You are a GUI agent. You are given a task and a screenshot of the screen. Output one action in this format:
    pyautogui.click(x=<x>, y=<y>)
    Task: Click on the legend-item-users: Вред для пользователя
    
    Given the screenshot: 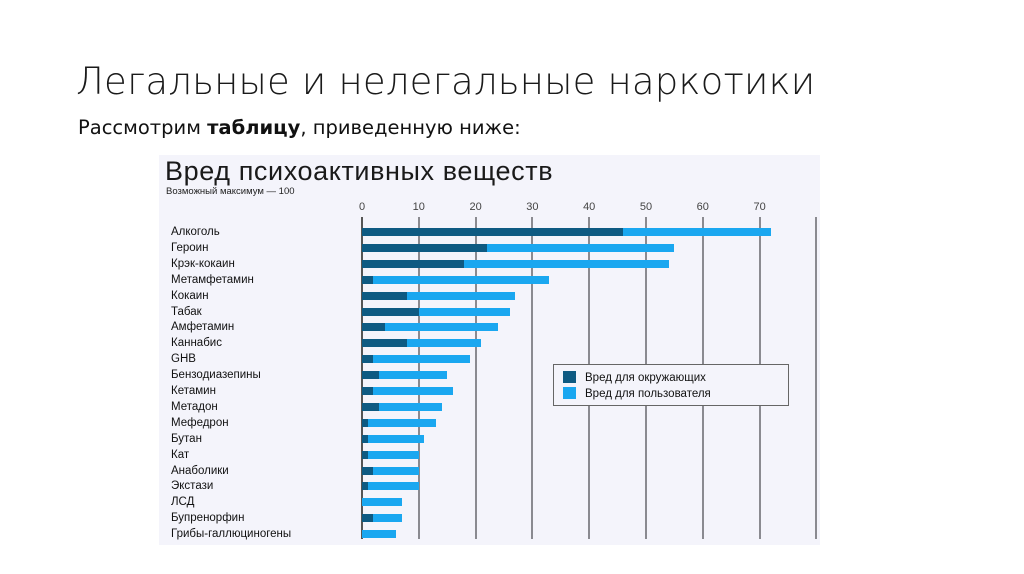 What is the action you would take?
    pyautogui.click(x=637, y=393)
    